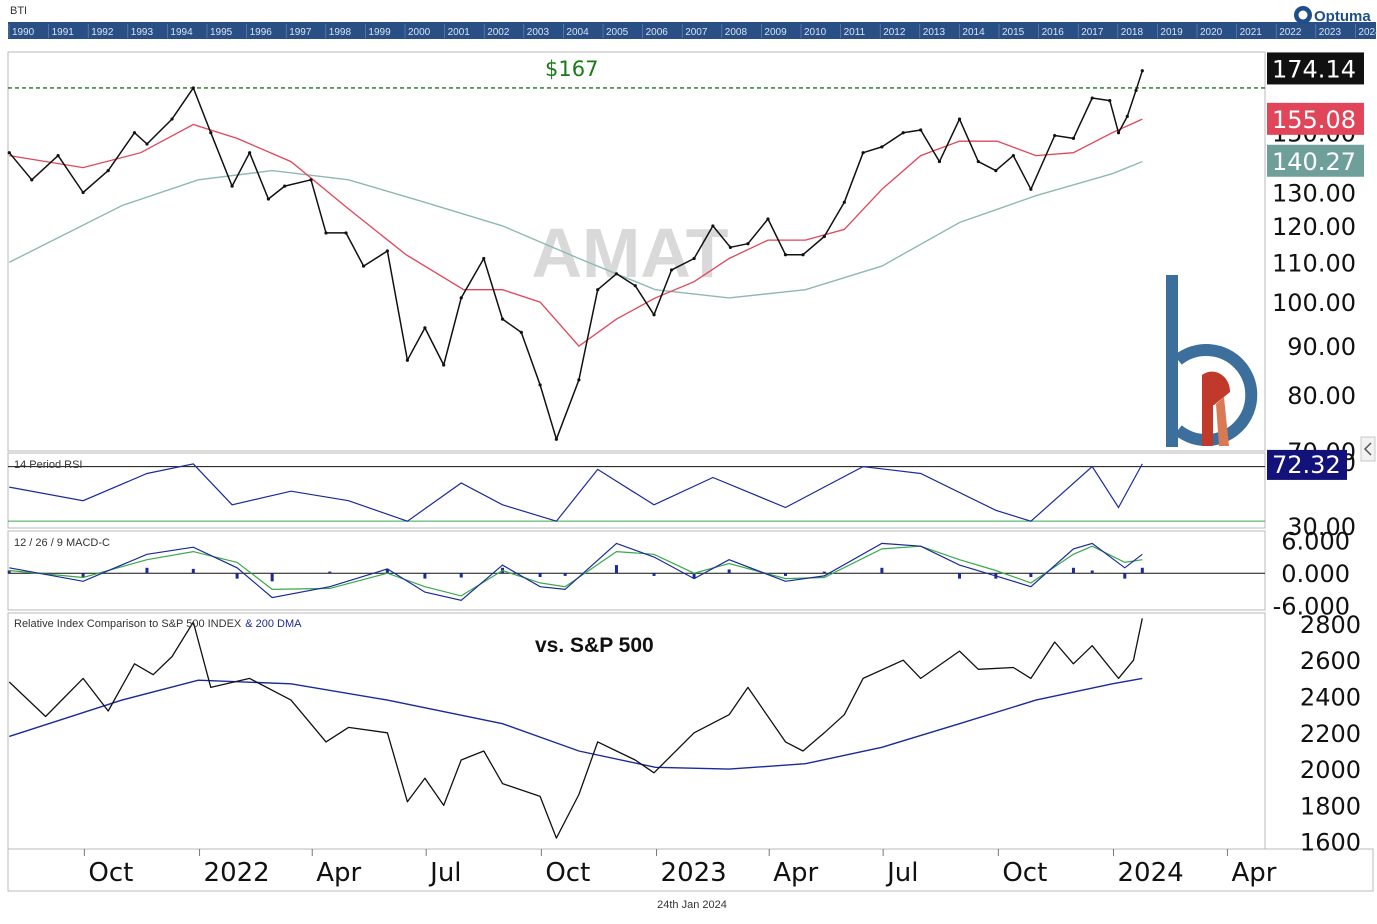  Describe the element at coordinates (1053, 32) in the screenshot. I see `timeline-year-label: 2016` at that location.